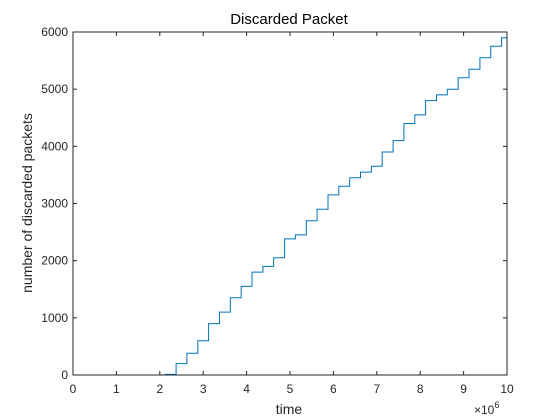  What do you see at coordinates (420, 389) in the screenshot?
I see `x-tick-label: 8` at bounding box center [420, 389].